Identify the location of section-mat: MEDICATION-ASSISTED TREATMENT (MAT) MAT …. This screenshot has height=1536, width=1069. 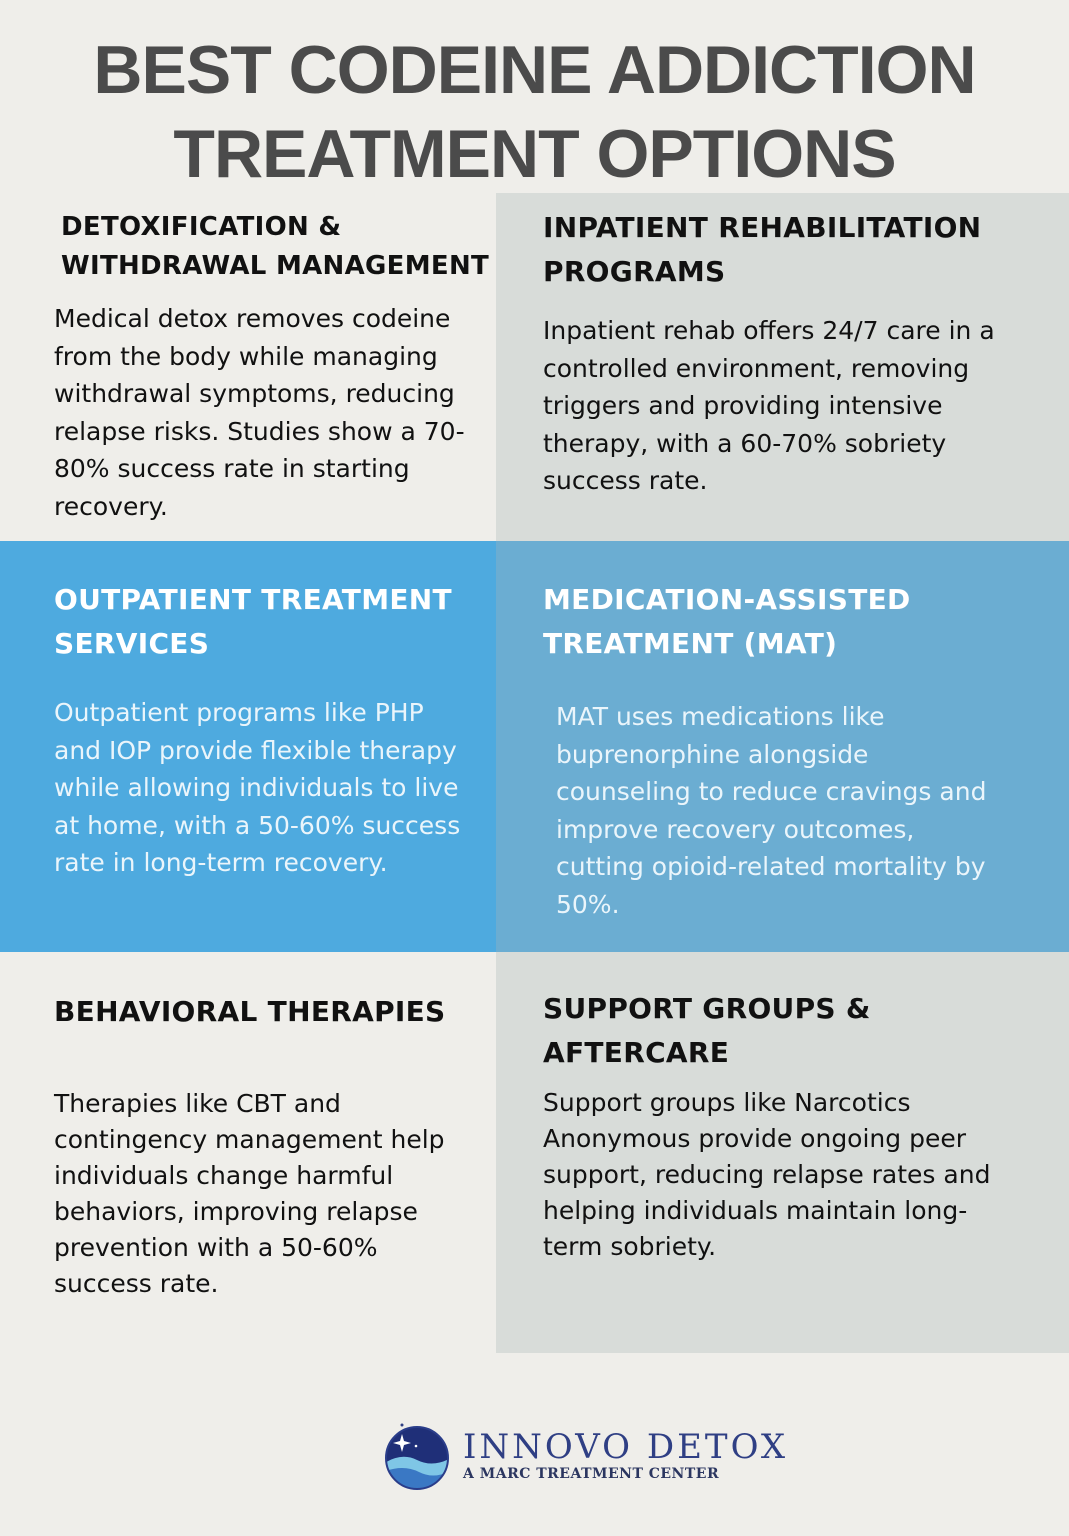
(773, 750).